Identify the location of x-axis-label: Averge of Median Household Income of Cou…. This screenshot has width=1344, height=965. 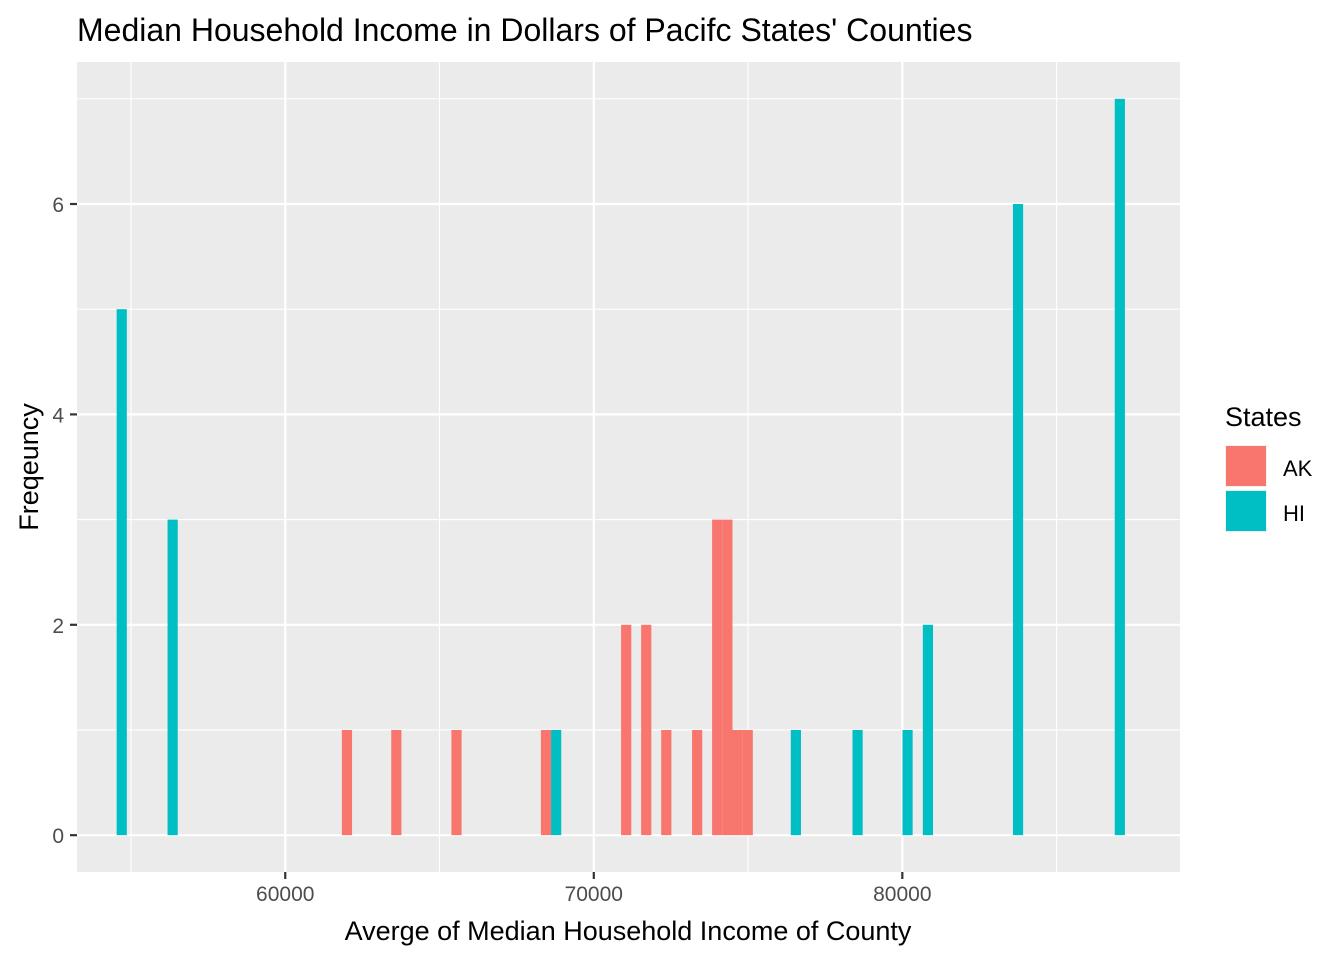
(628, 931).